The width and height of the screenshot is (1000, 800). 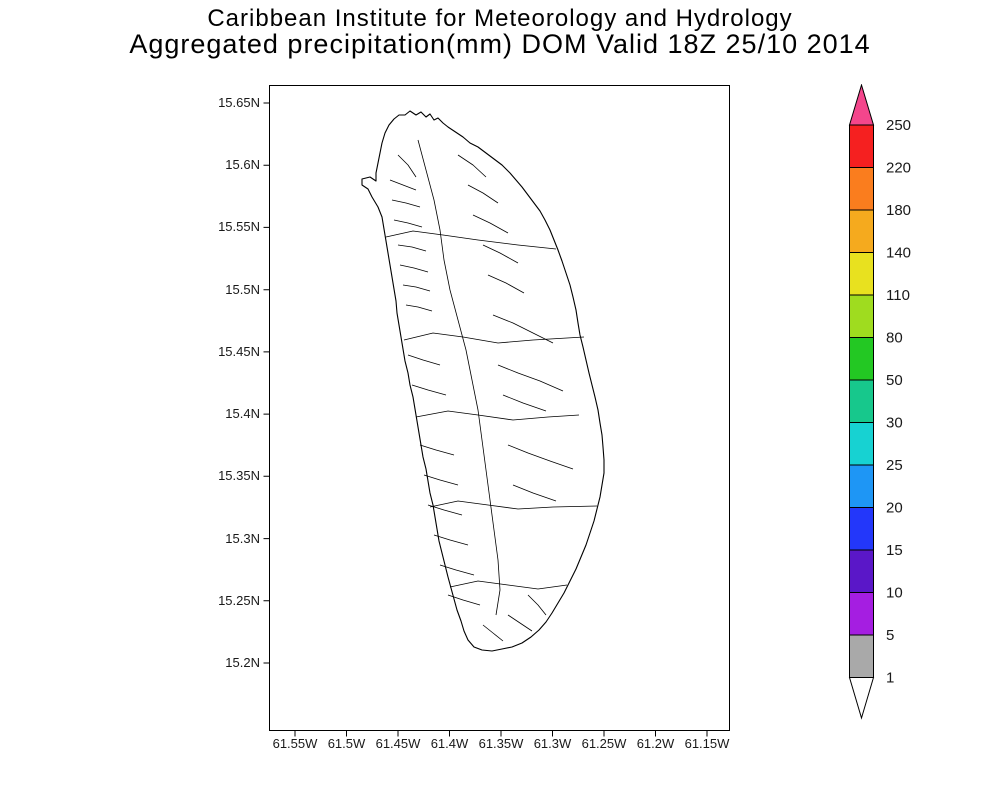 What do you see at coordinates (346, 743) in the screenshot?
I see `x-axis-label: 61.5W` at bounding box center [346, 743].